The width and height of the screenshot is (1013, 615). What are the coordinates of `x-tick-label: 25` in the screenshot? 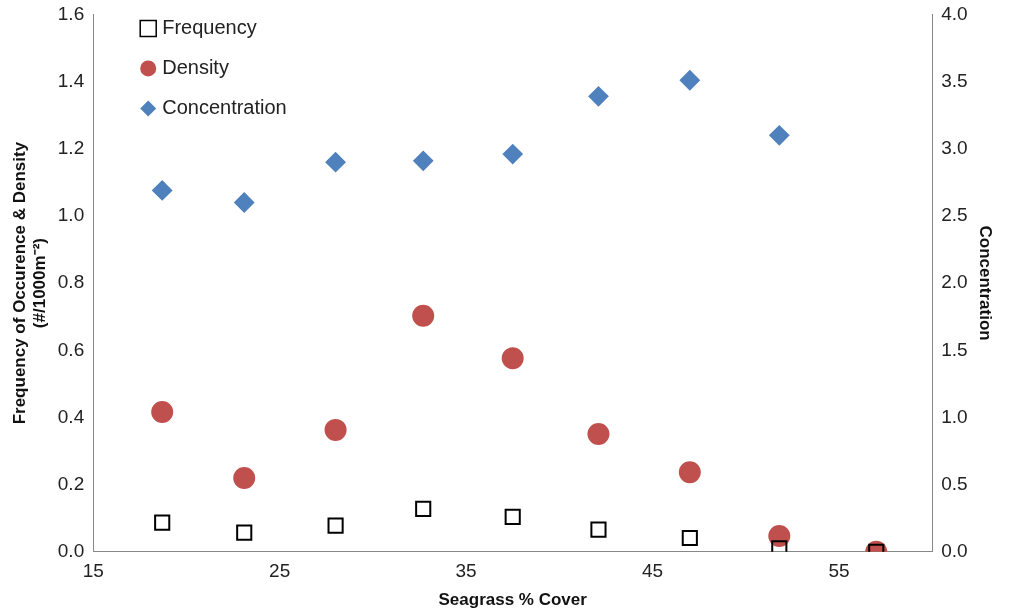 It's located at (280, 571).